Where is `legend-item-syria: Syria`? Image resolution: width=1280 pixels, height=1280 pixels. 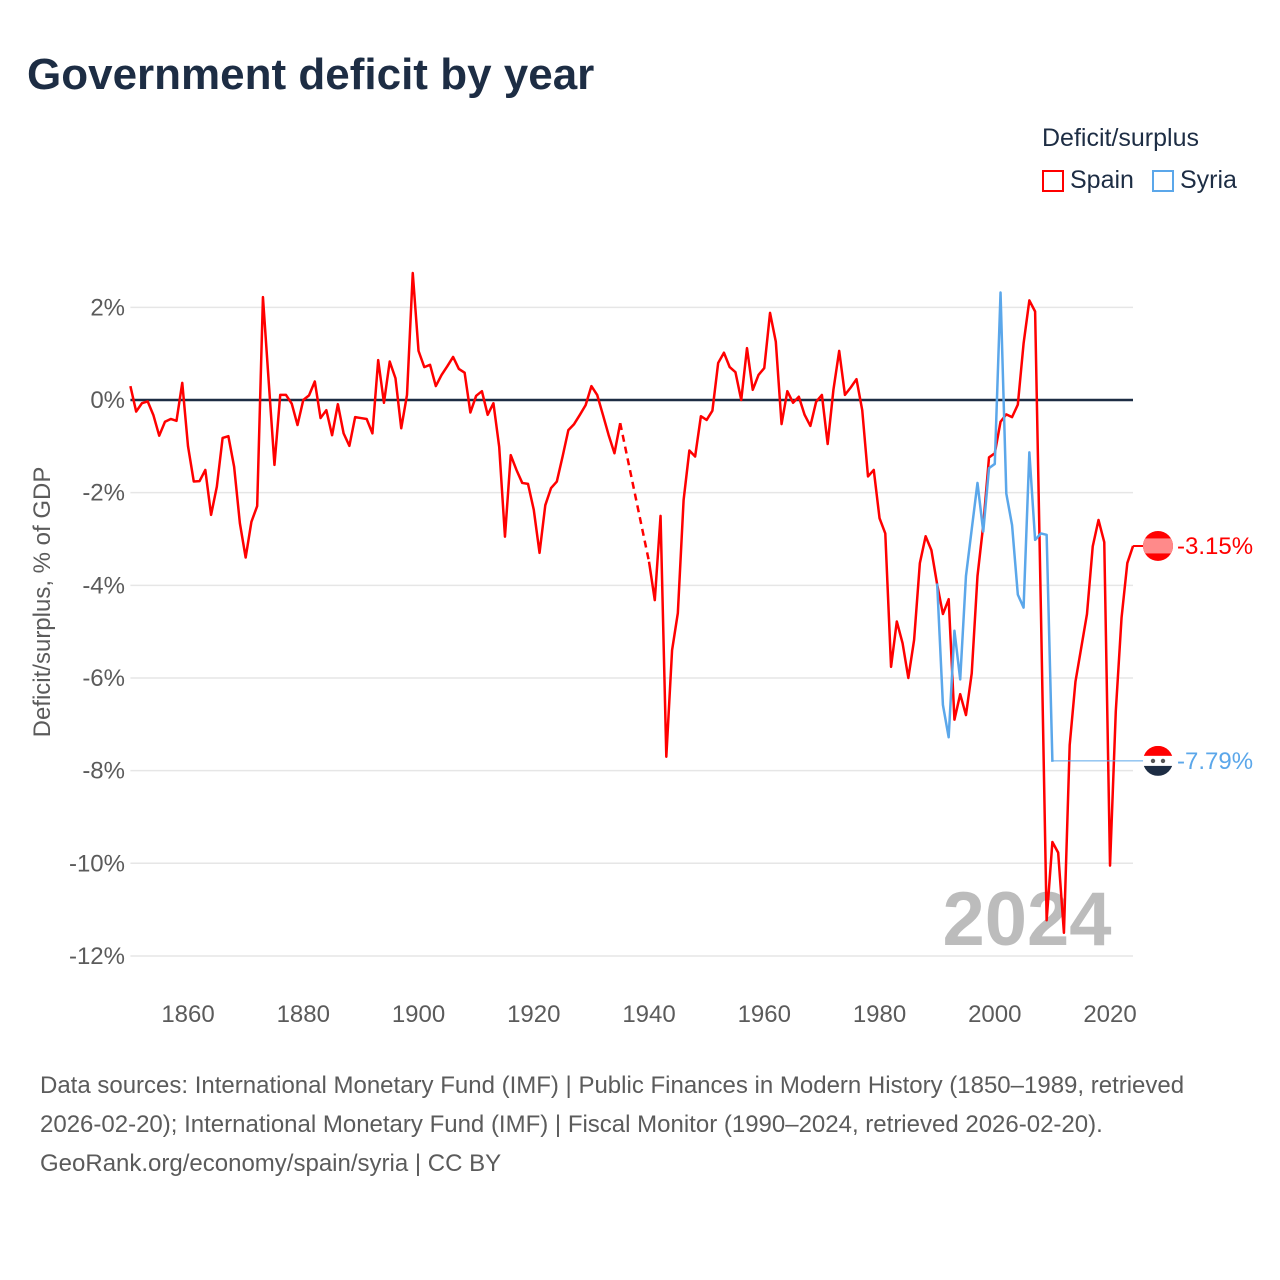 legend-item-syria: Syria is located at coordinates (1194, 180).